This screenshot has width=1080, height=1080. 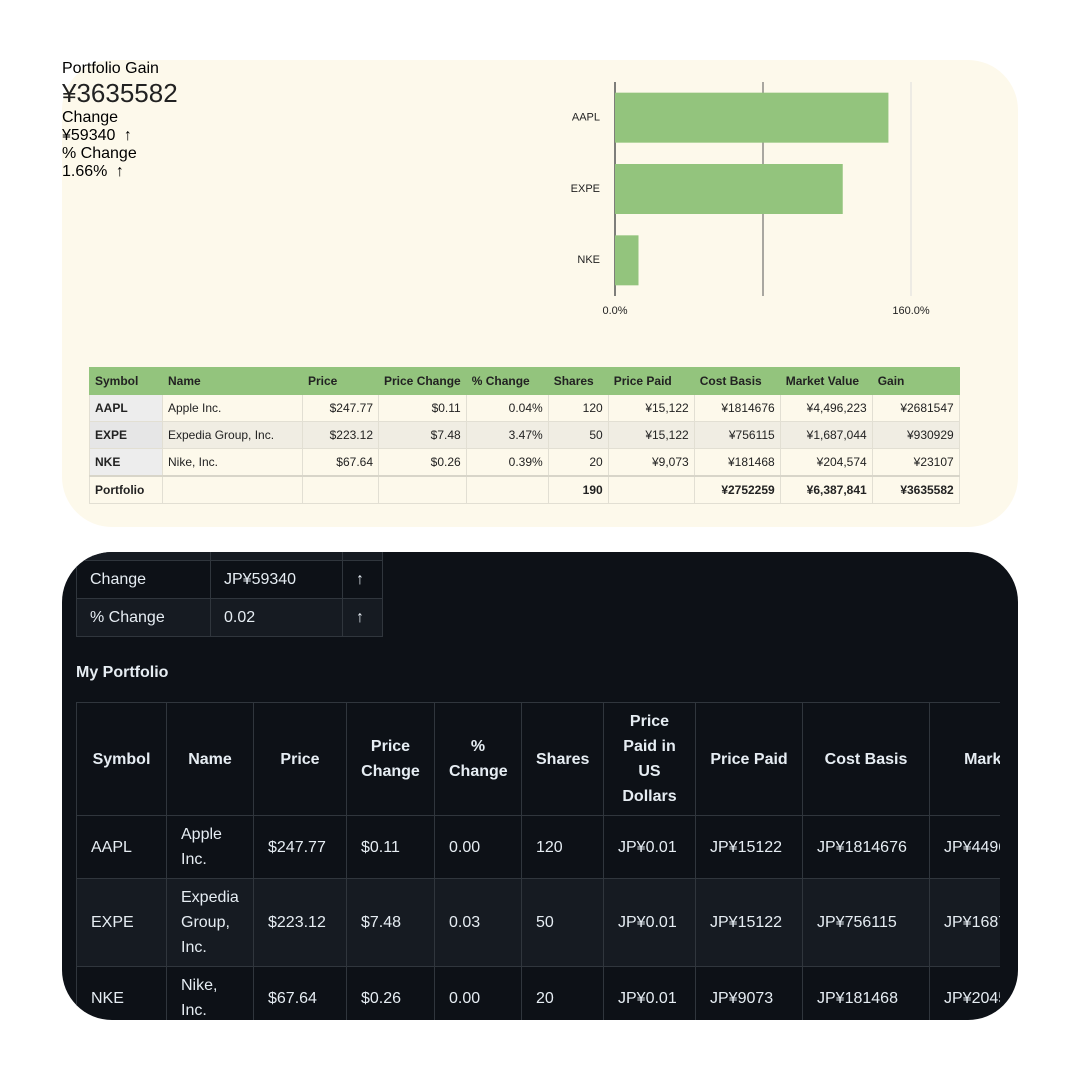 I want to click on summary-label: % Change, so click(x=99, y=153).